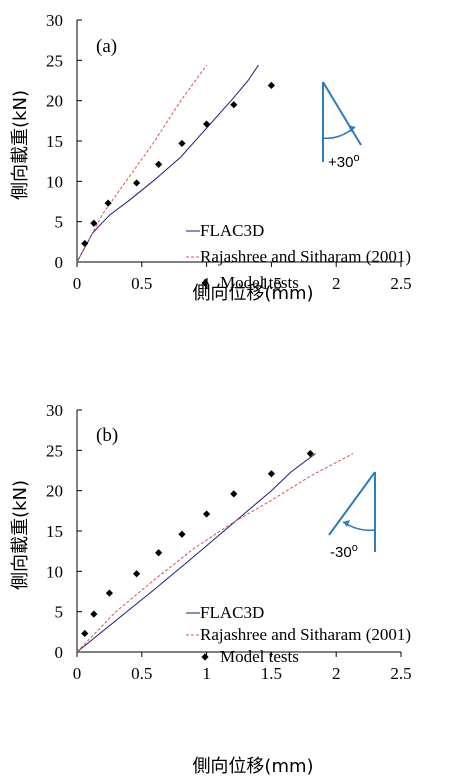  Describe the element at coordinates (107, 435) in the screenshot. I see `panel-label: (b)` at that location.